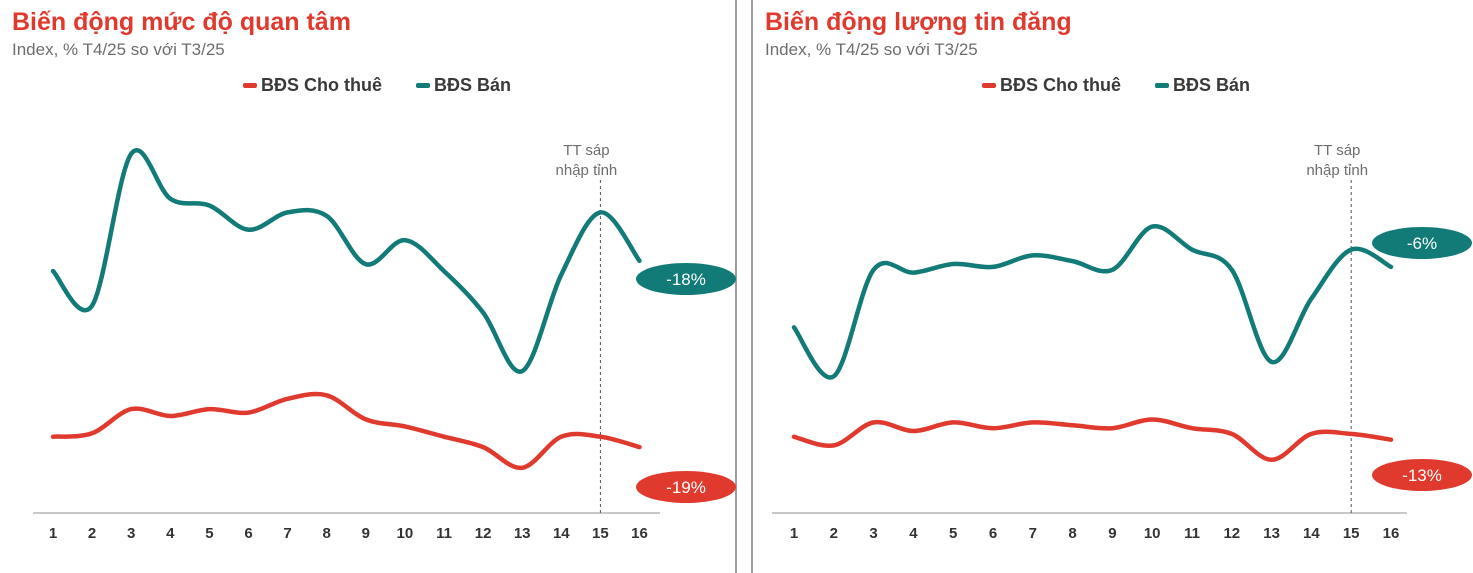  I want to click on chart-title: Biến động lượng tin đăng, so click(918, 22).